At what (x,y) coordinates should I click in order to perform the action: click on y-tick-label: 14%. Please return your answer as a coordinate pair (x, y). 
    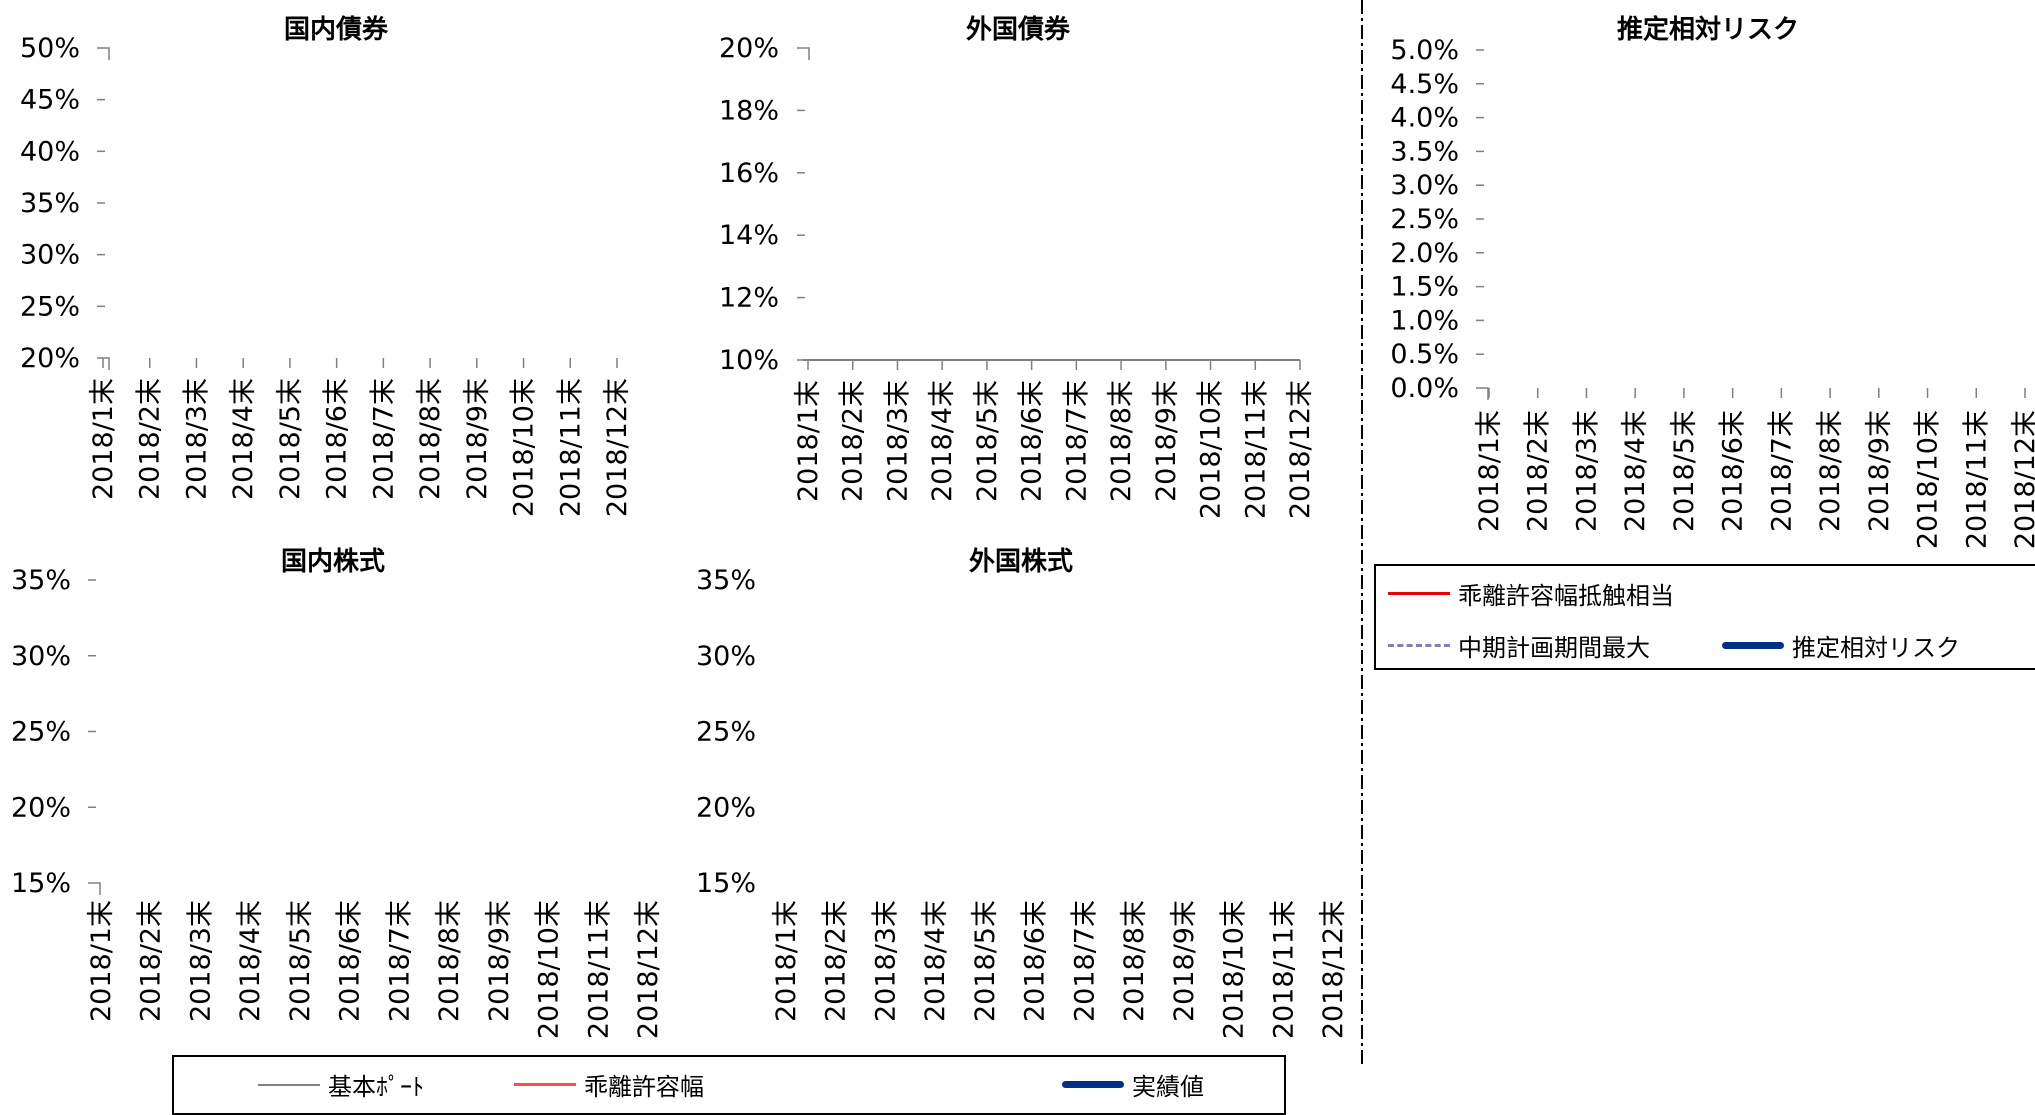
    Looking at the image, I should click on (749, 235).